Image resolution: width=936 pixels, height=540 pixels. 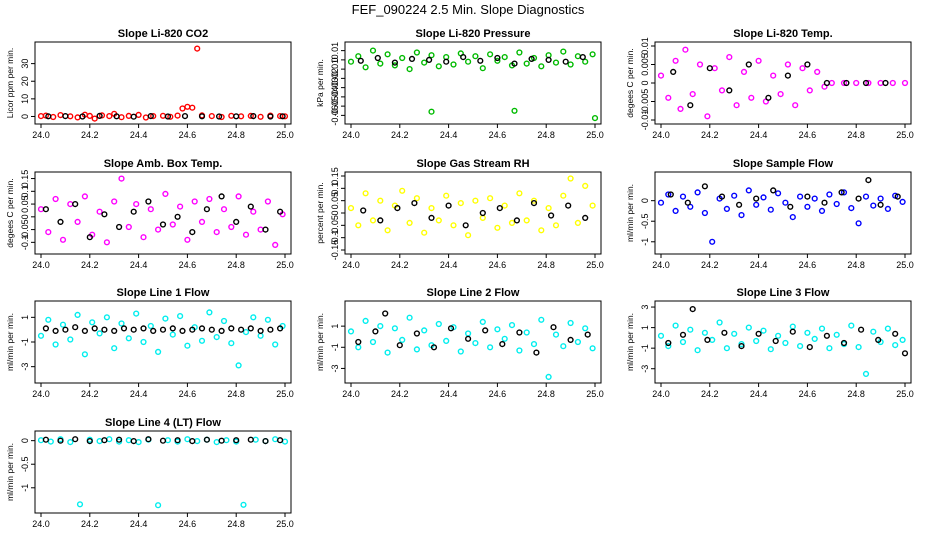 What do you see at coordinates (856, 135) in the screenshot?
I see `x-tick-label: 24.8` at bounding box center [856, 135].